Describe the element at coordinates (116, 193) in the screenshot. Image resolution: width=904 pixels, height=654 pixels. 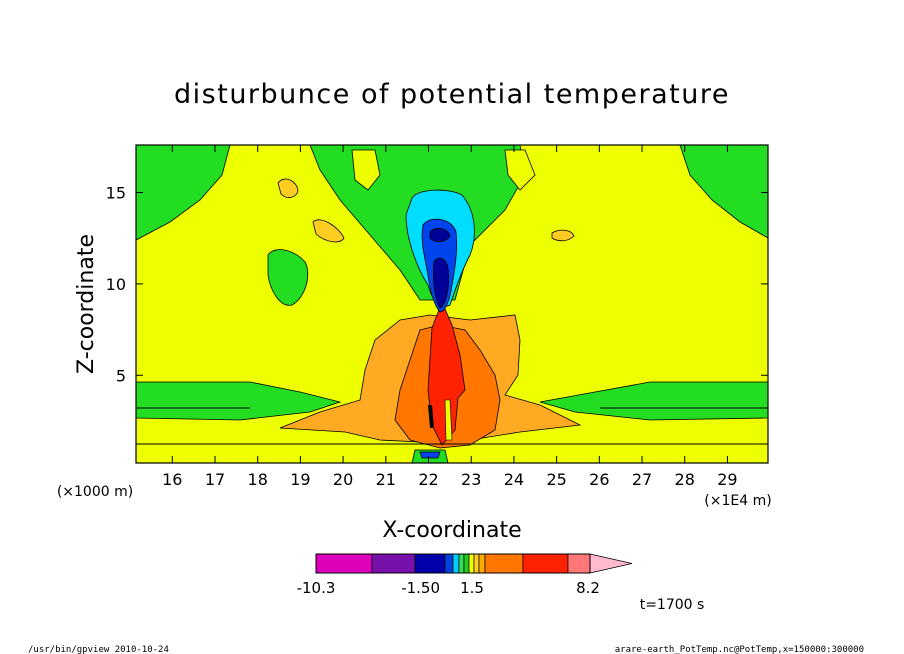
I see `y-tick-label: 15` at that location.